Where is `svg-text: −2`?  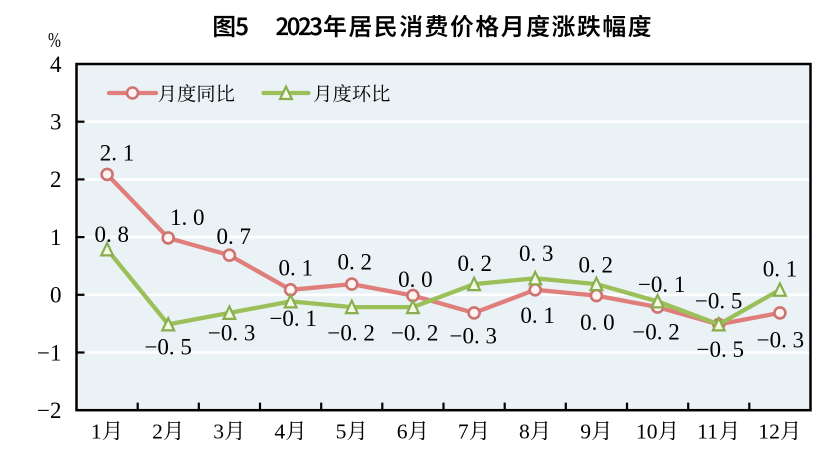
svg-text: −2 is located at coordinates (49, 410).